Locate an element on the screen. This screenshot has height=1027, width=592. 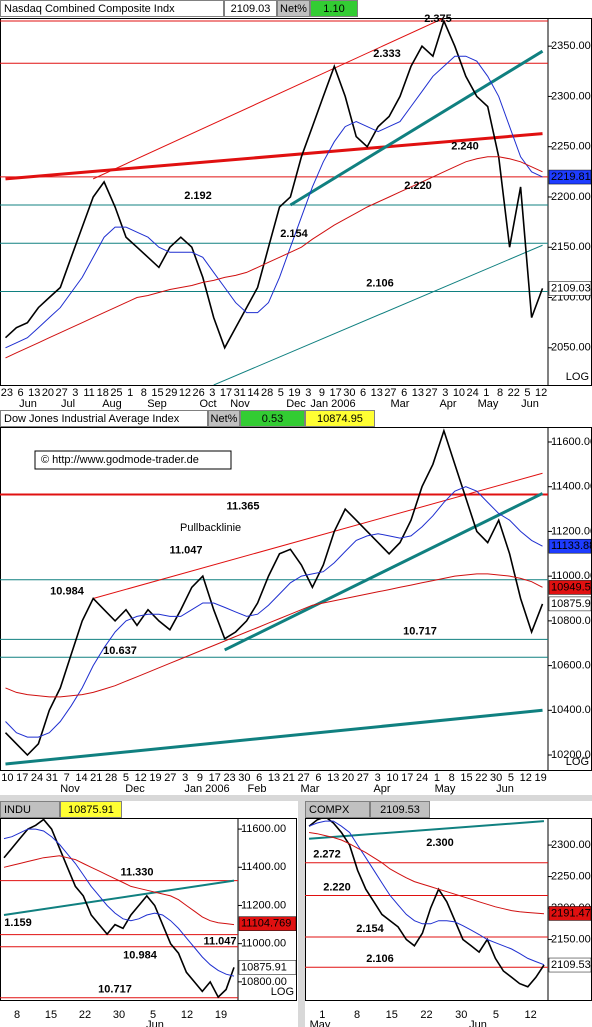
x-tick-label: 9 is located at coordinates (200, 778).